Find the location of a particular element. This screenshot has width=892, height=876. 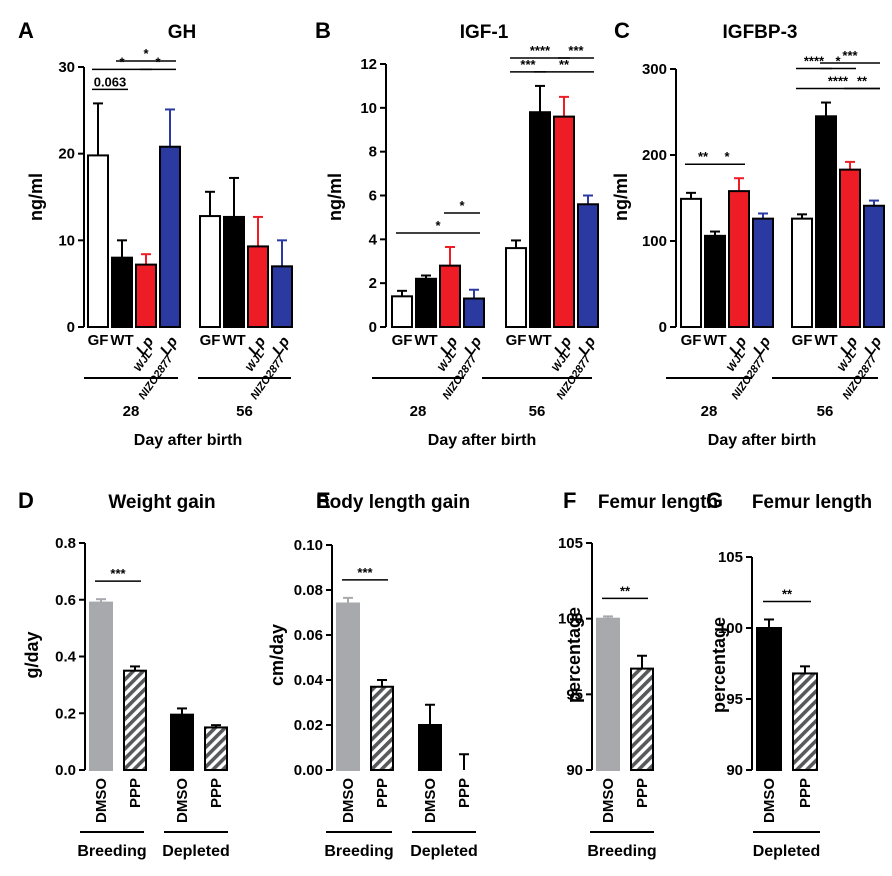

panel-label: D is located at coordinates (26, 500).